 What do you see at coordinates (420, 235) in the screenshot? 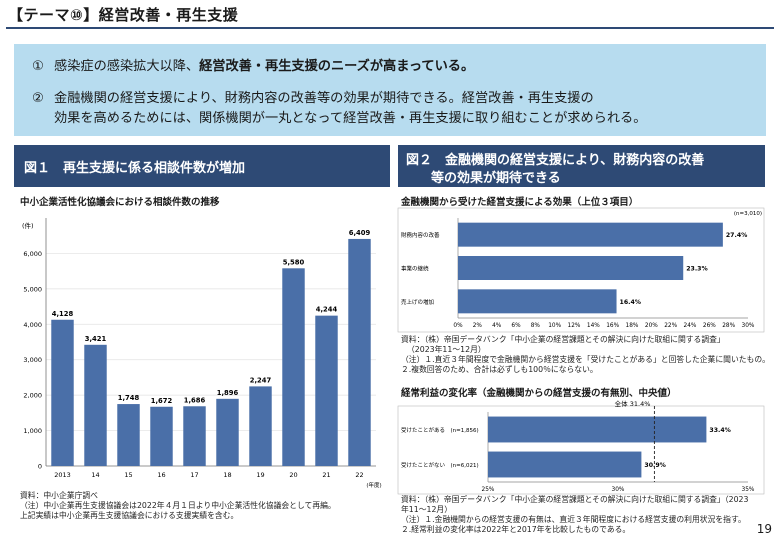
I see `fig2a-category-label: 財務内容の改善` at bounding box center [420, 235].